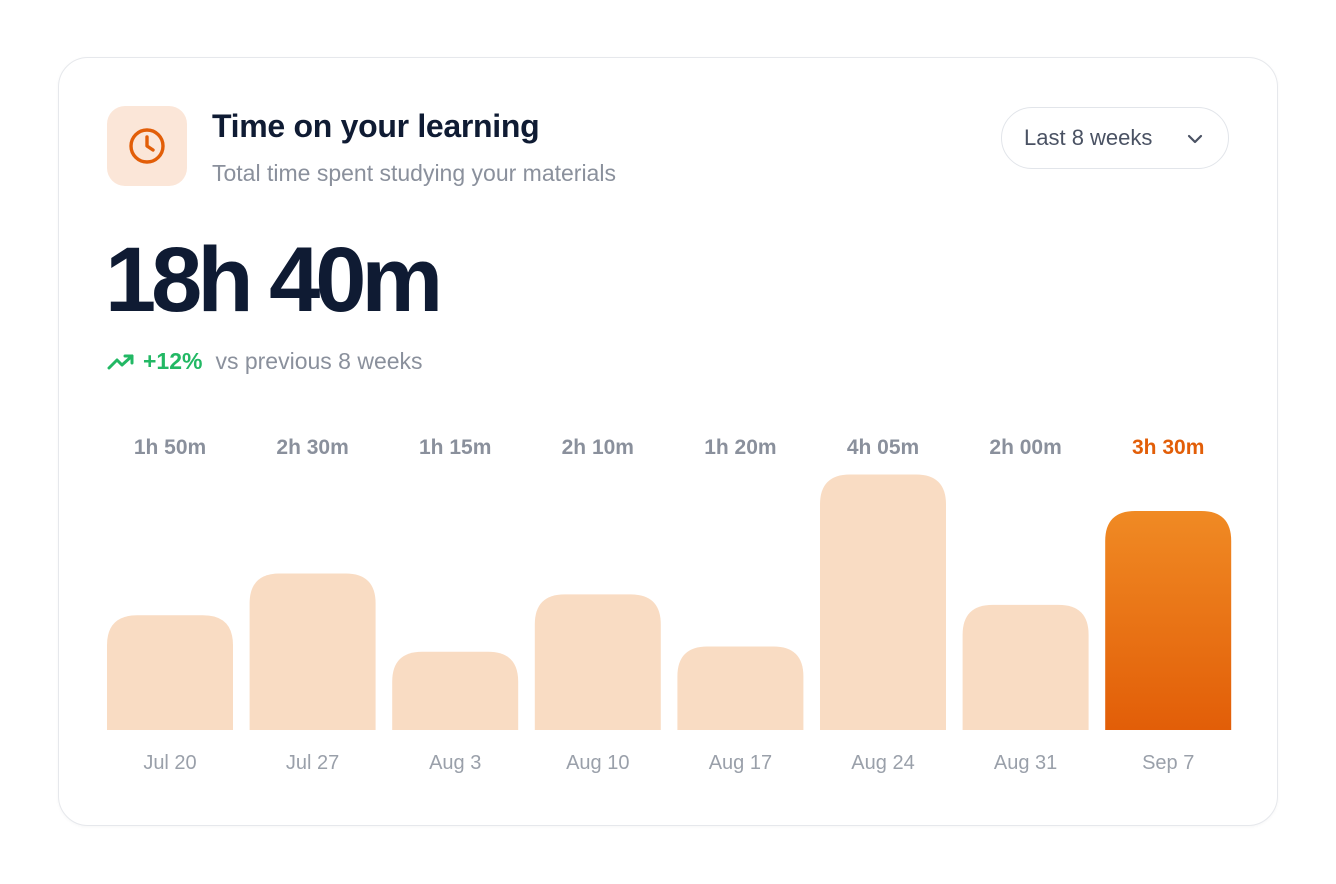 The width and height of the screenshot is (1336, 884). I want to click on x-tick-label: Aug 3, so click(455, 763).